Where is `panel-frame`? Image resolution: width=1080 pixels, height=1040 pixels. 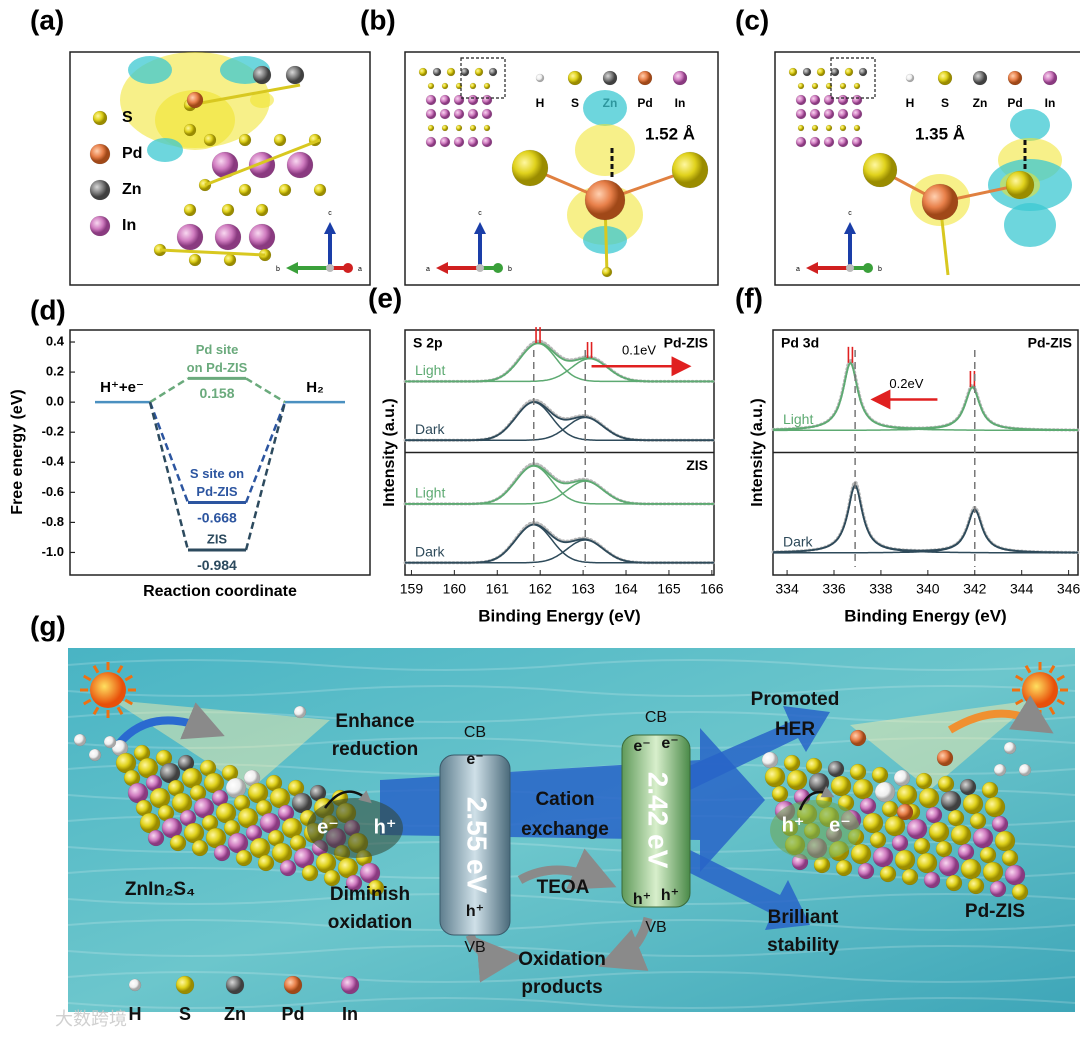 panel-frame is located at coordinates (561, 168).